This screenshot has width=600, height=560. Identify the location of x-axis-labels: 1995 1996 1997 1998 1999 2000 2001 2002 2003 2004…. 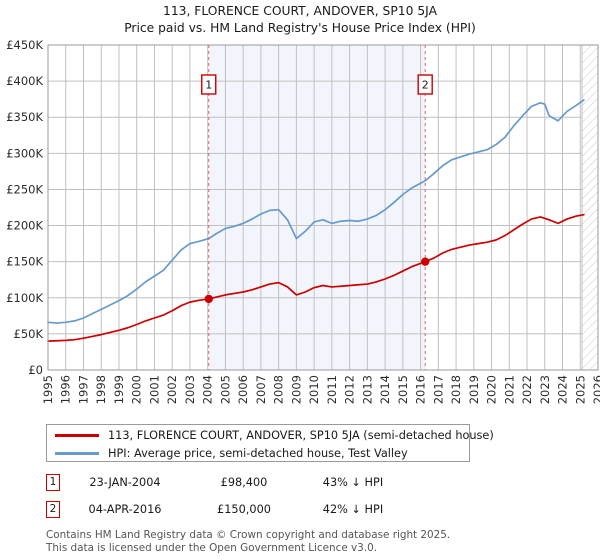
(320, 389).